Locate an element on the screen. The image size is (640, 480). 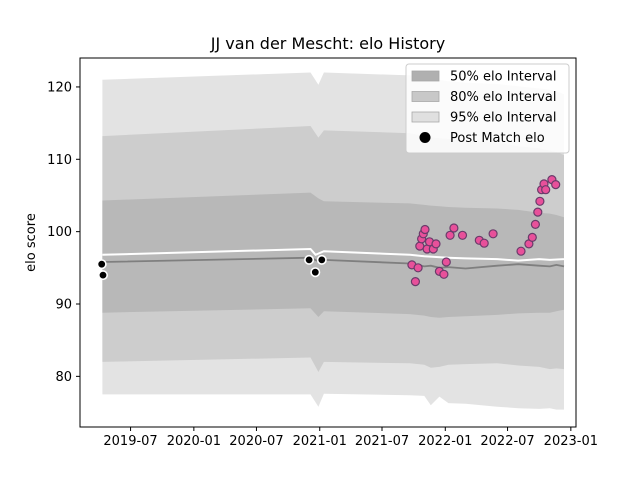
y-tick-label: 110 is located at coordinates (59, 160).